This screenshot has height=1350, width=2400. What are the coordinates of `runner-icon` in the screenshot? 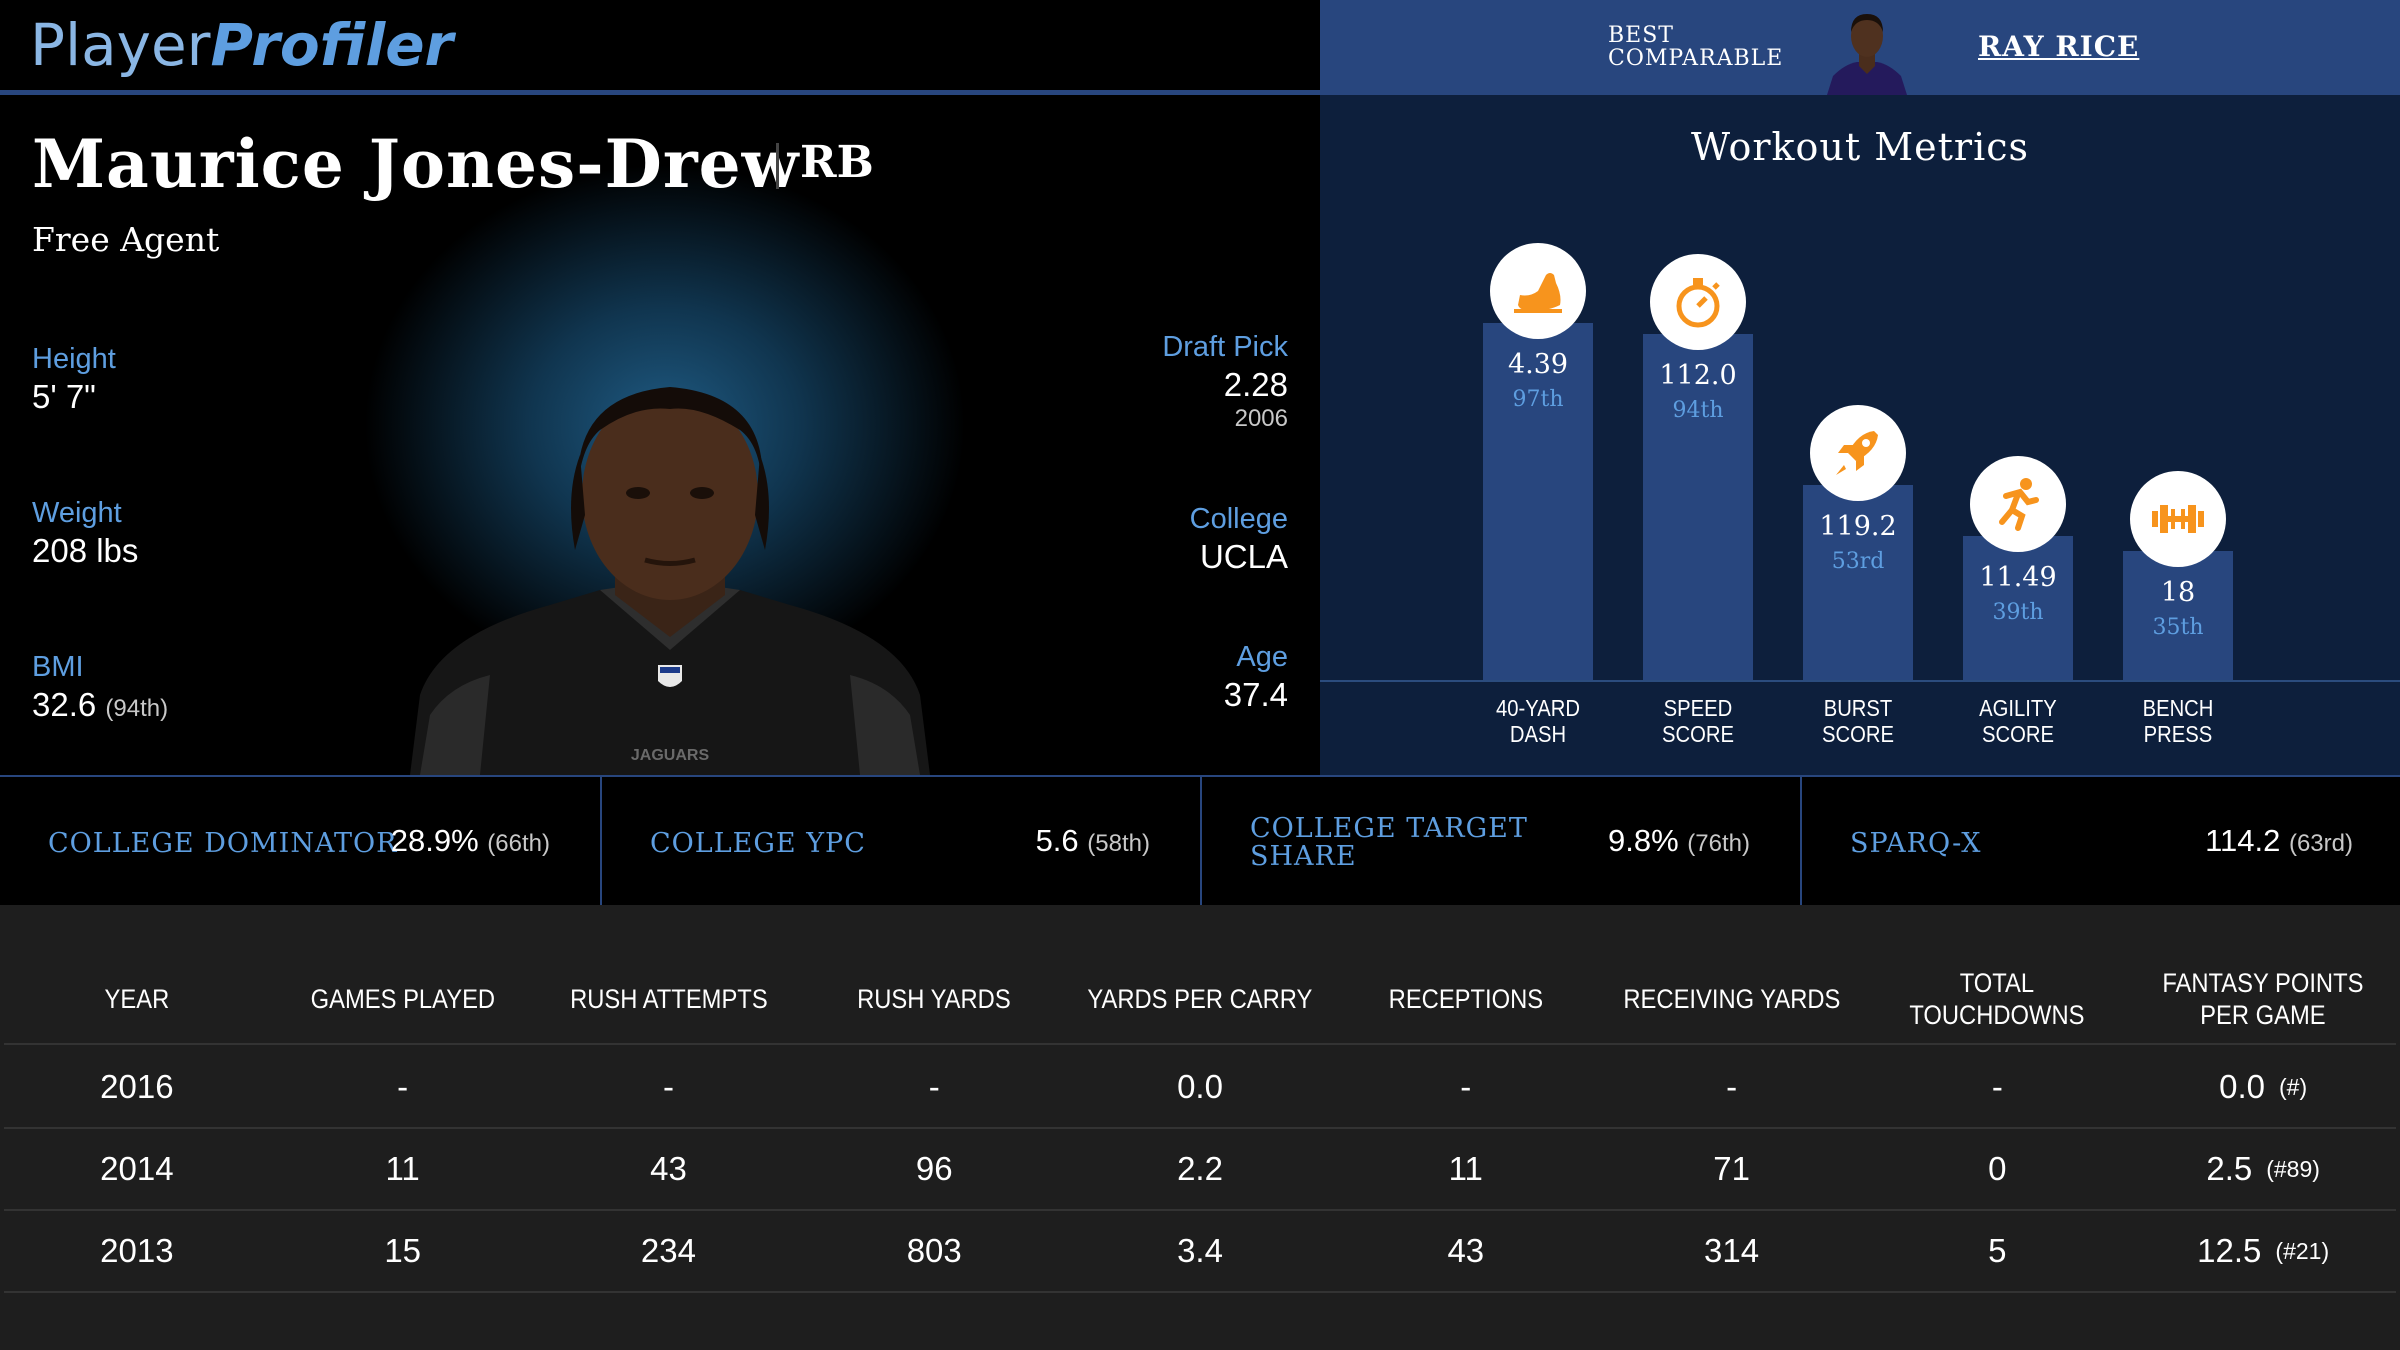 It's located at (2019, 504).